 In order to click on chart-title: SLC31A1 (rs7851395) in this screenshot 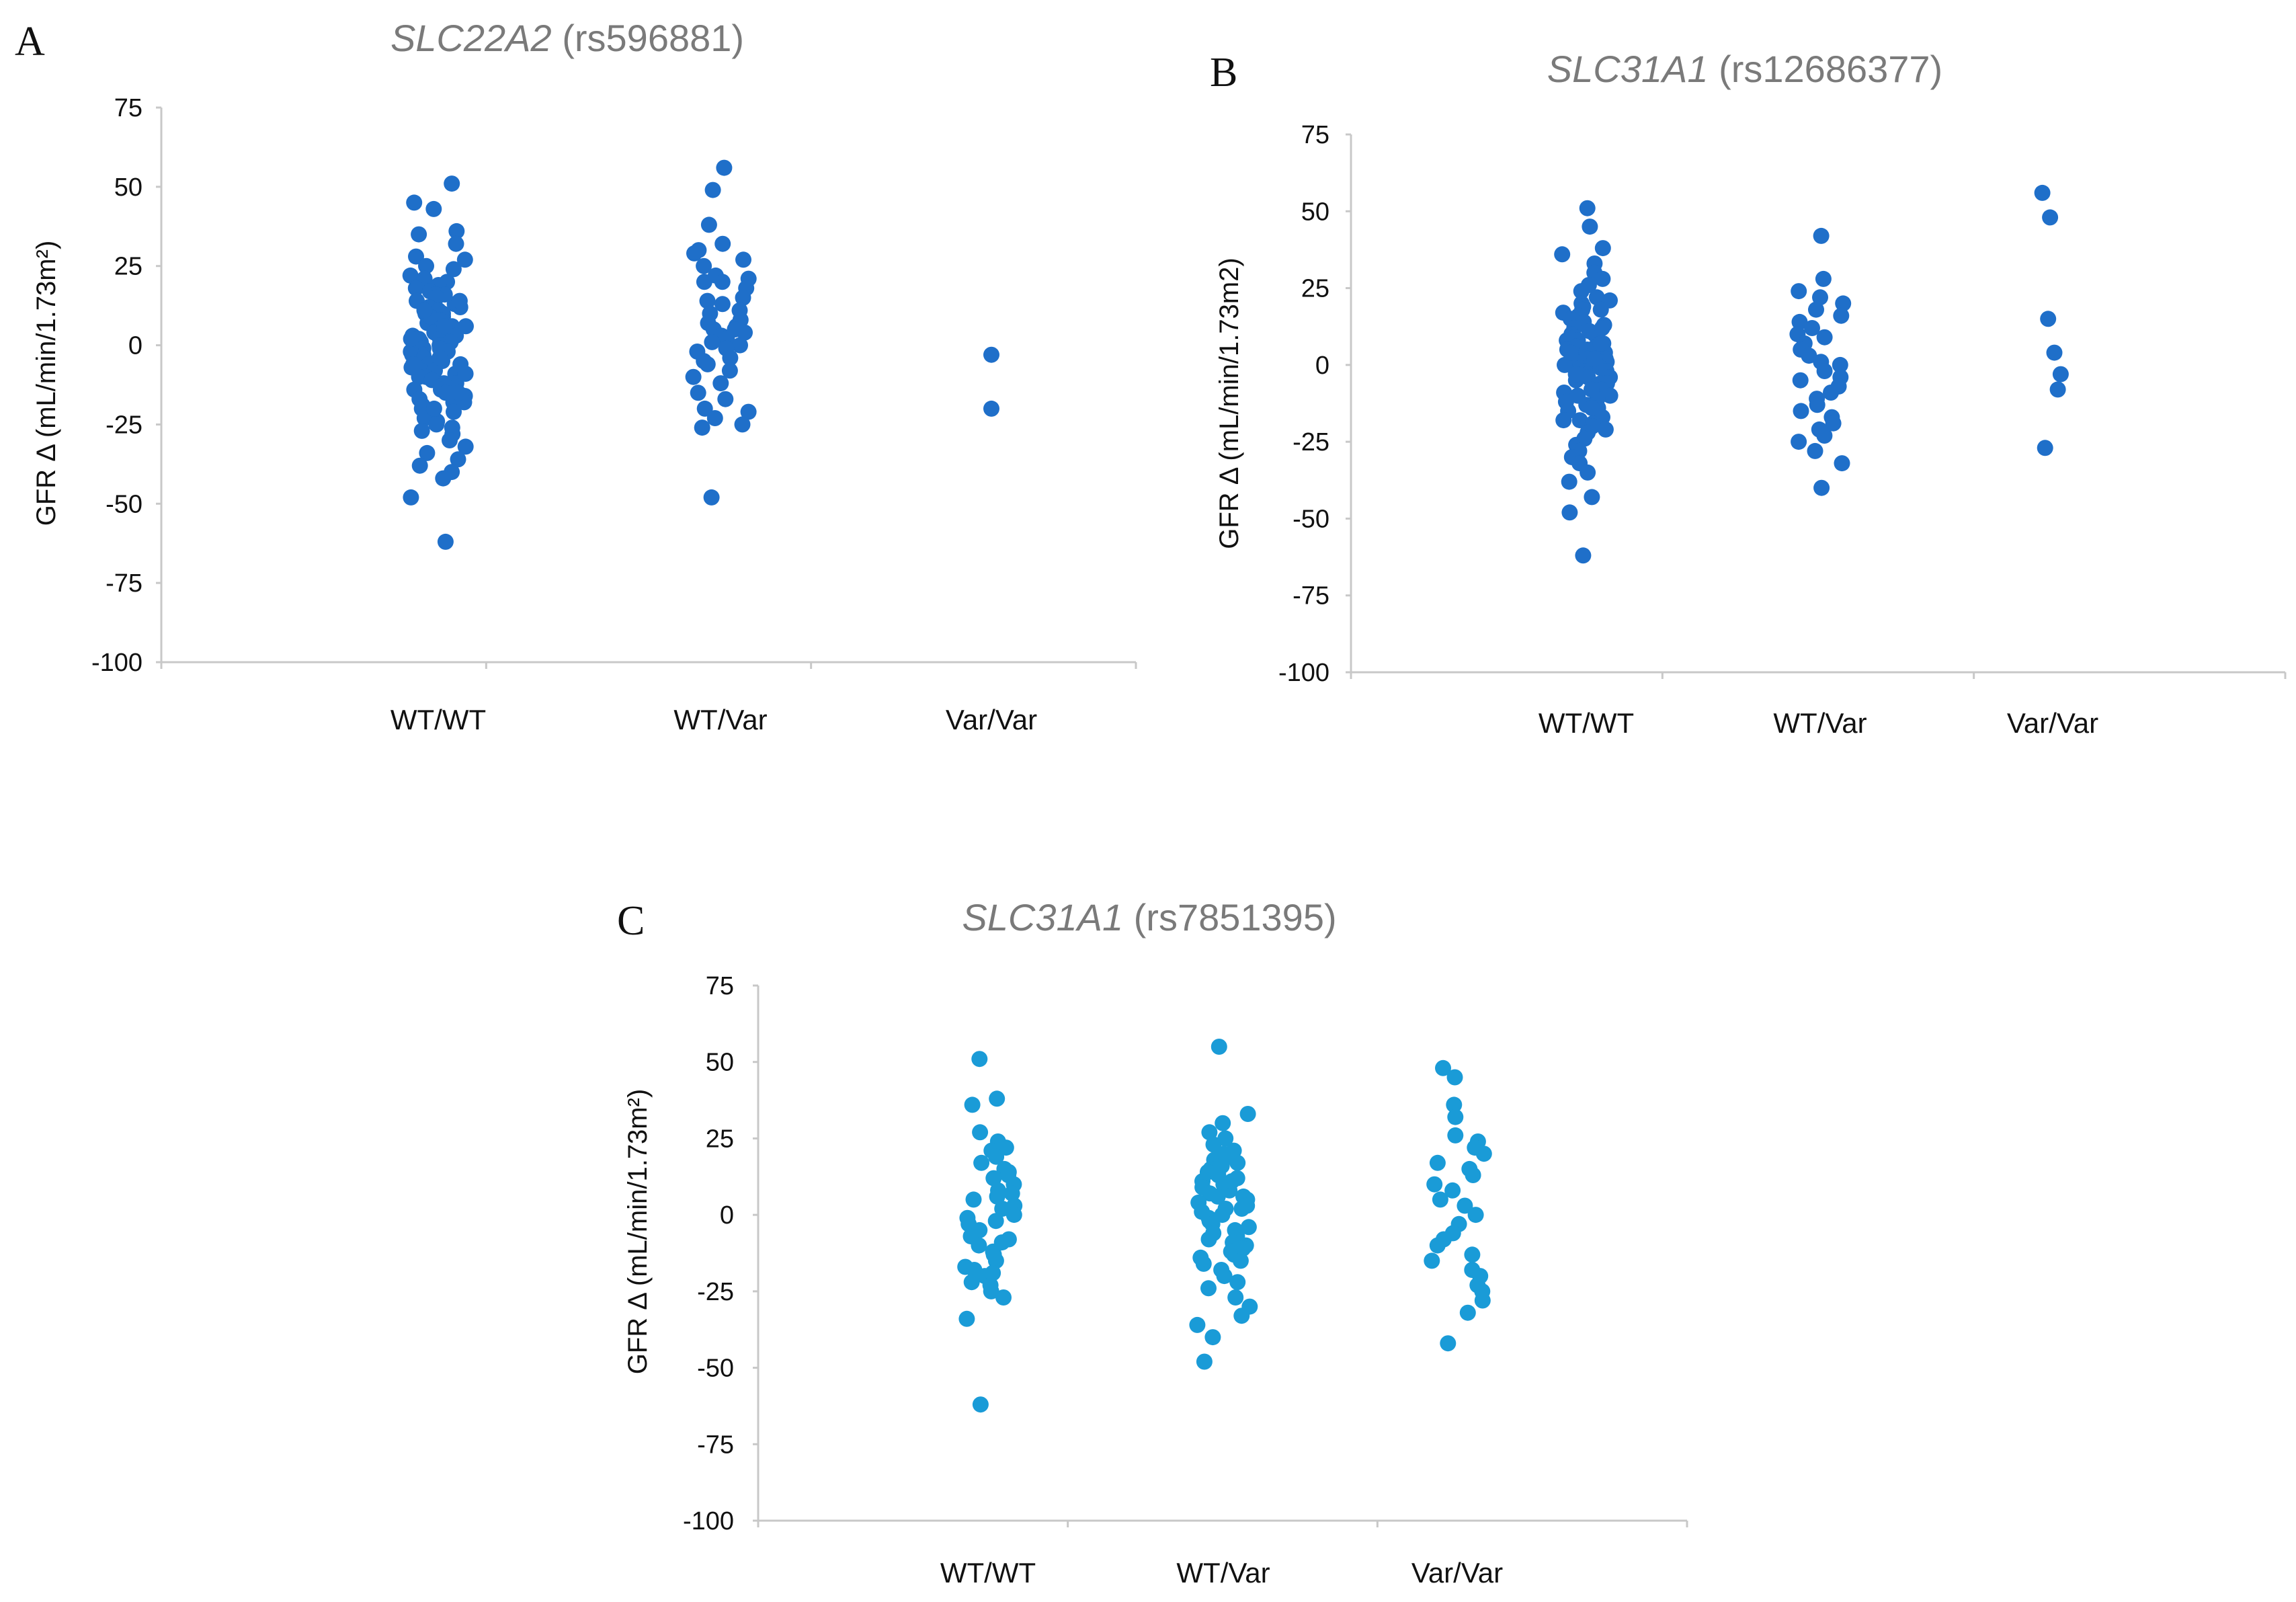, I will do `click(1149, 917)`.